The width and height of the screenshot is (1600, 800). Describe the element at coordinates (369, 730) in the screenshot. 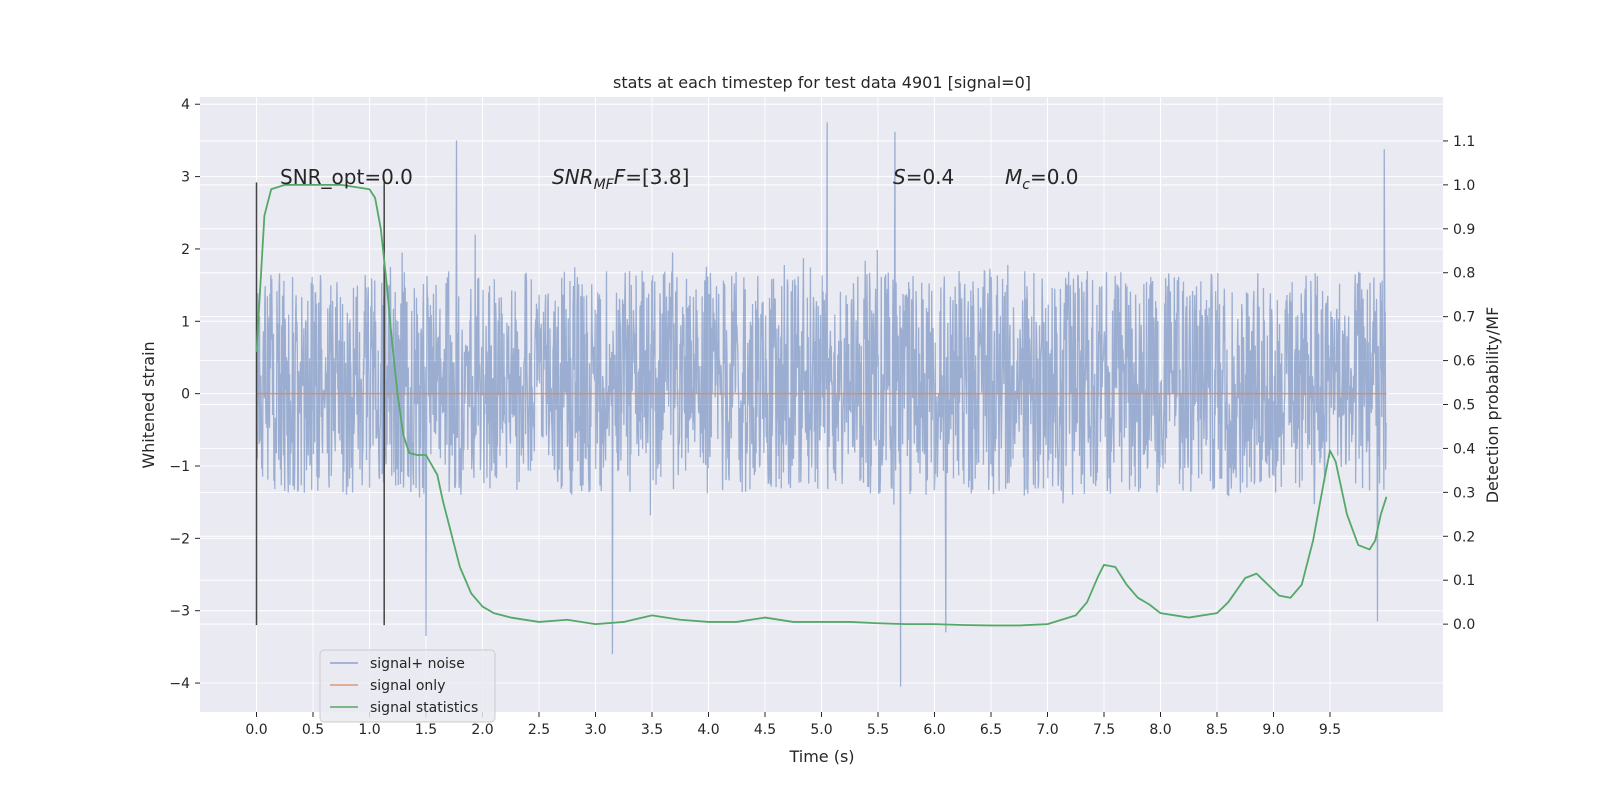

I see `x-tick-label: 1.0` at that location.